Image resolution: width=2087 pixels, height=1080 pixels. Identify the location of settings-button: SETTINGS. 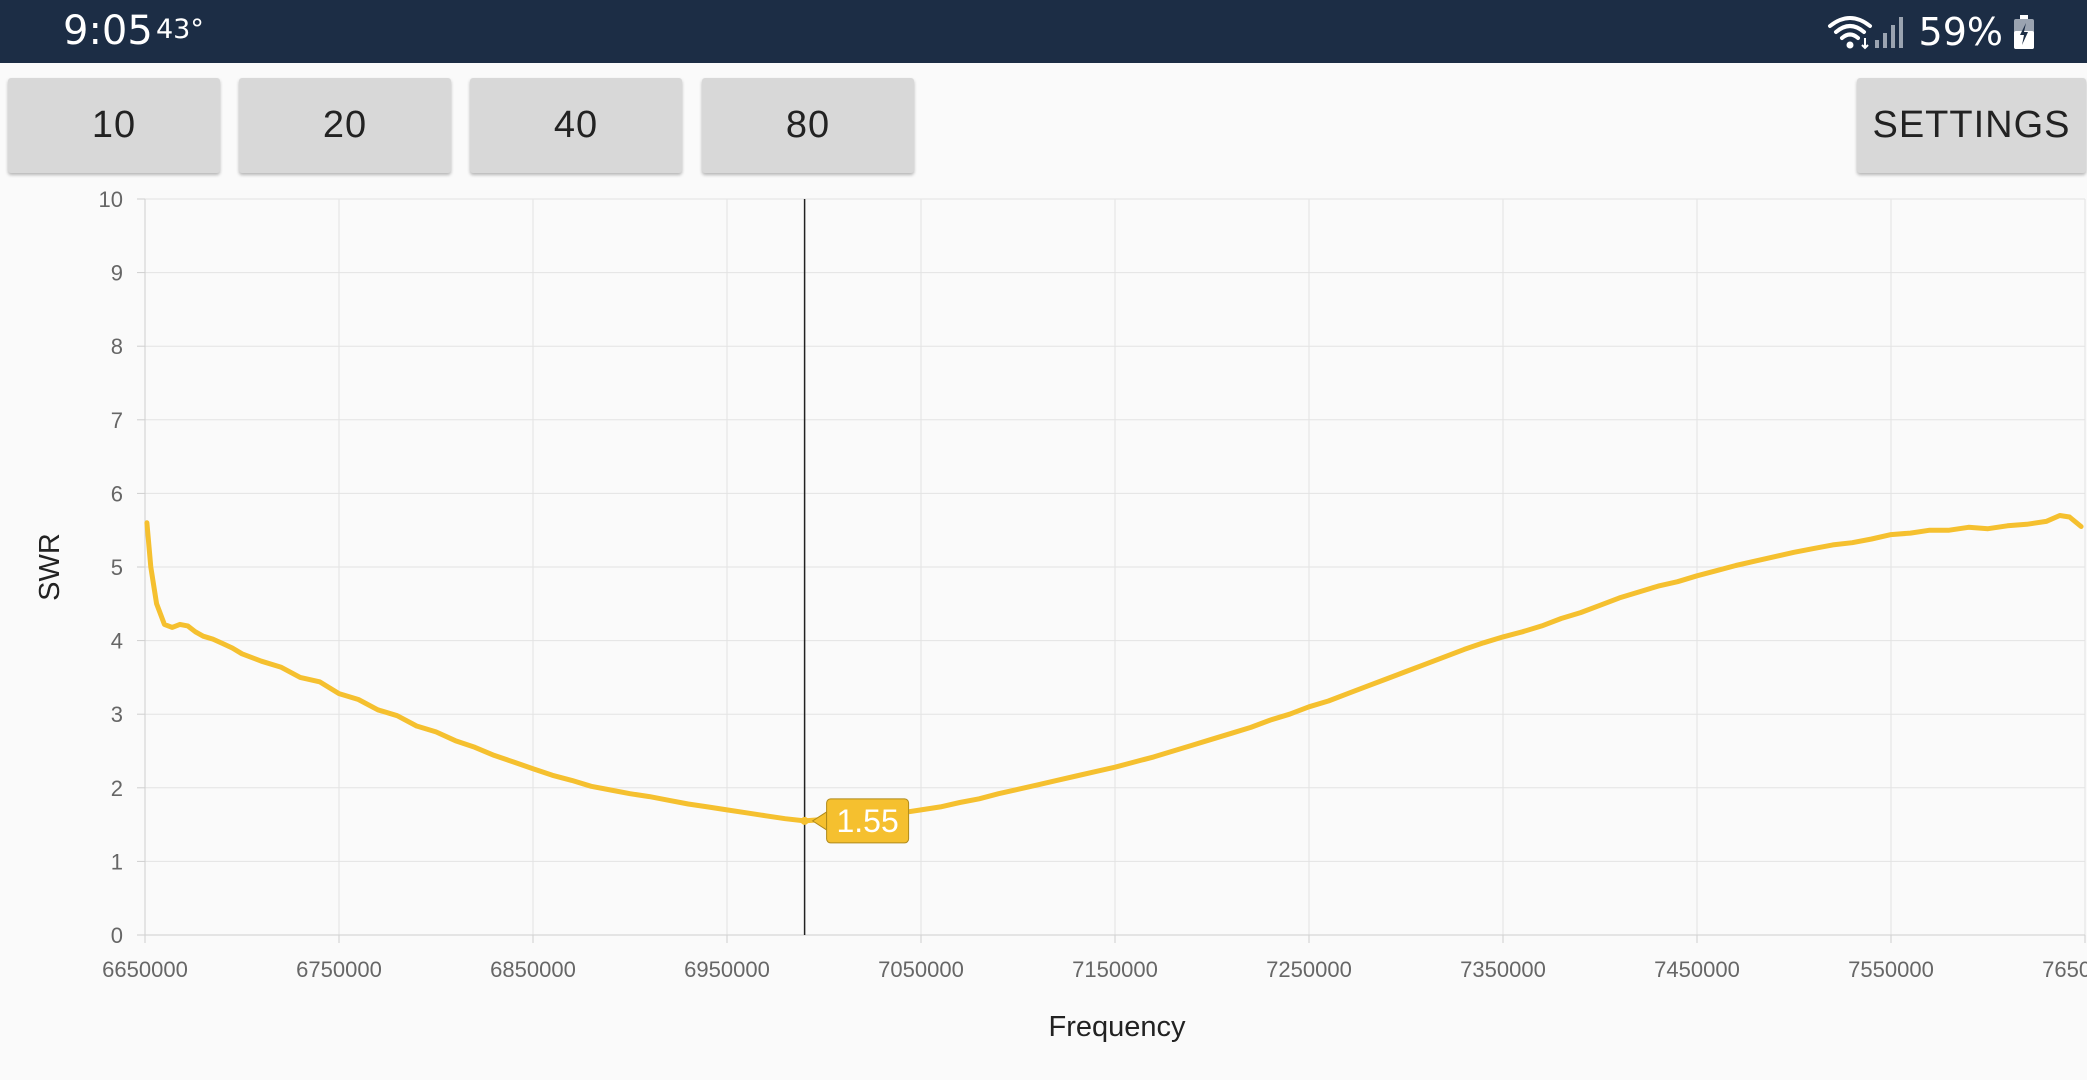
(1971, 125).